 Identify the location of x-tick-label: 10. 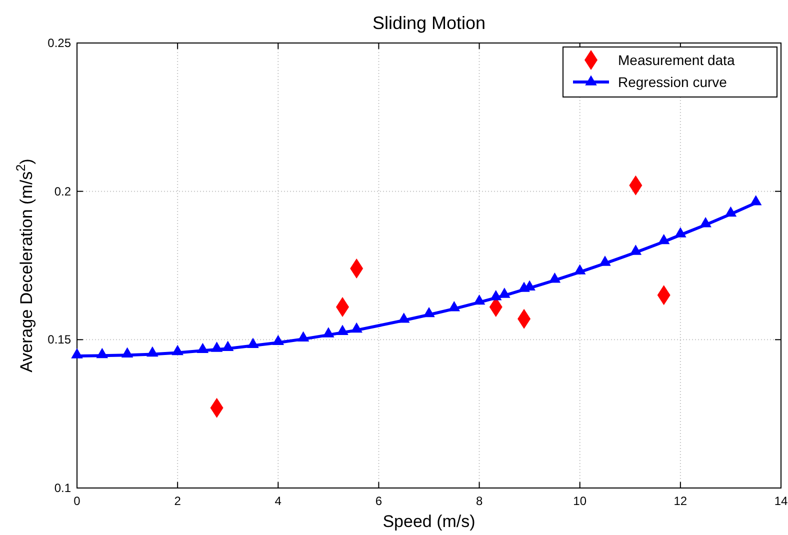
(580, 501).